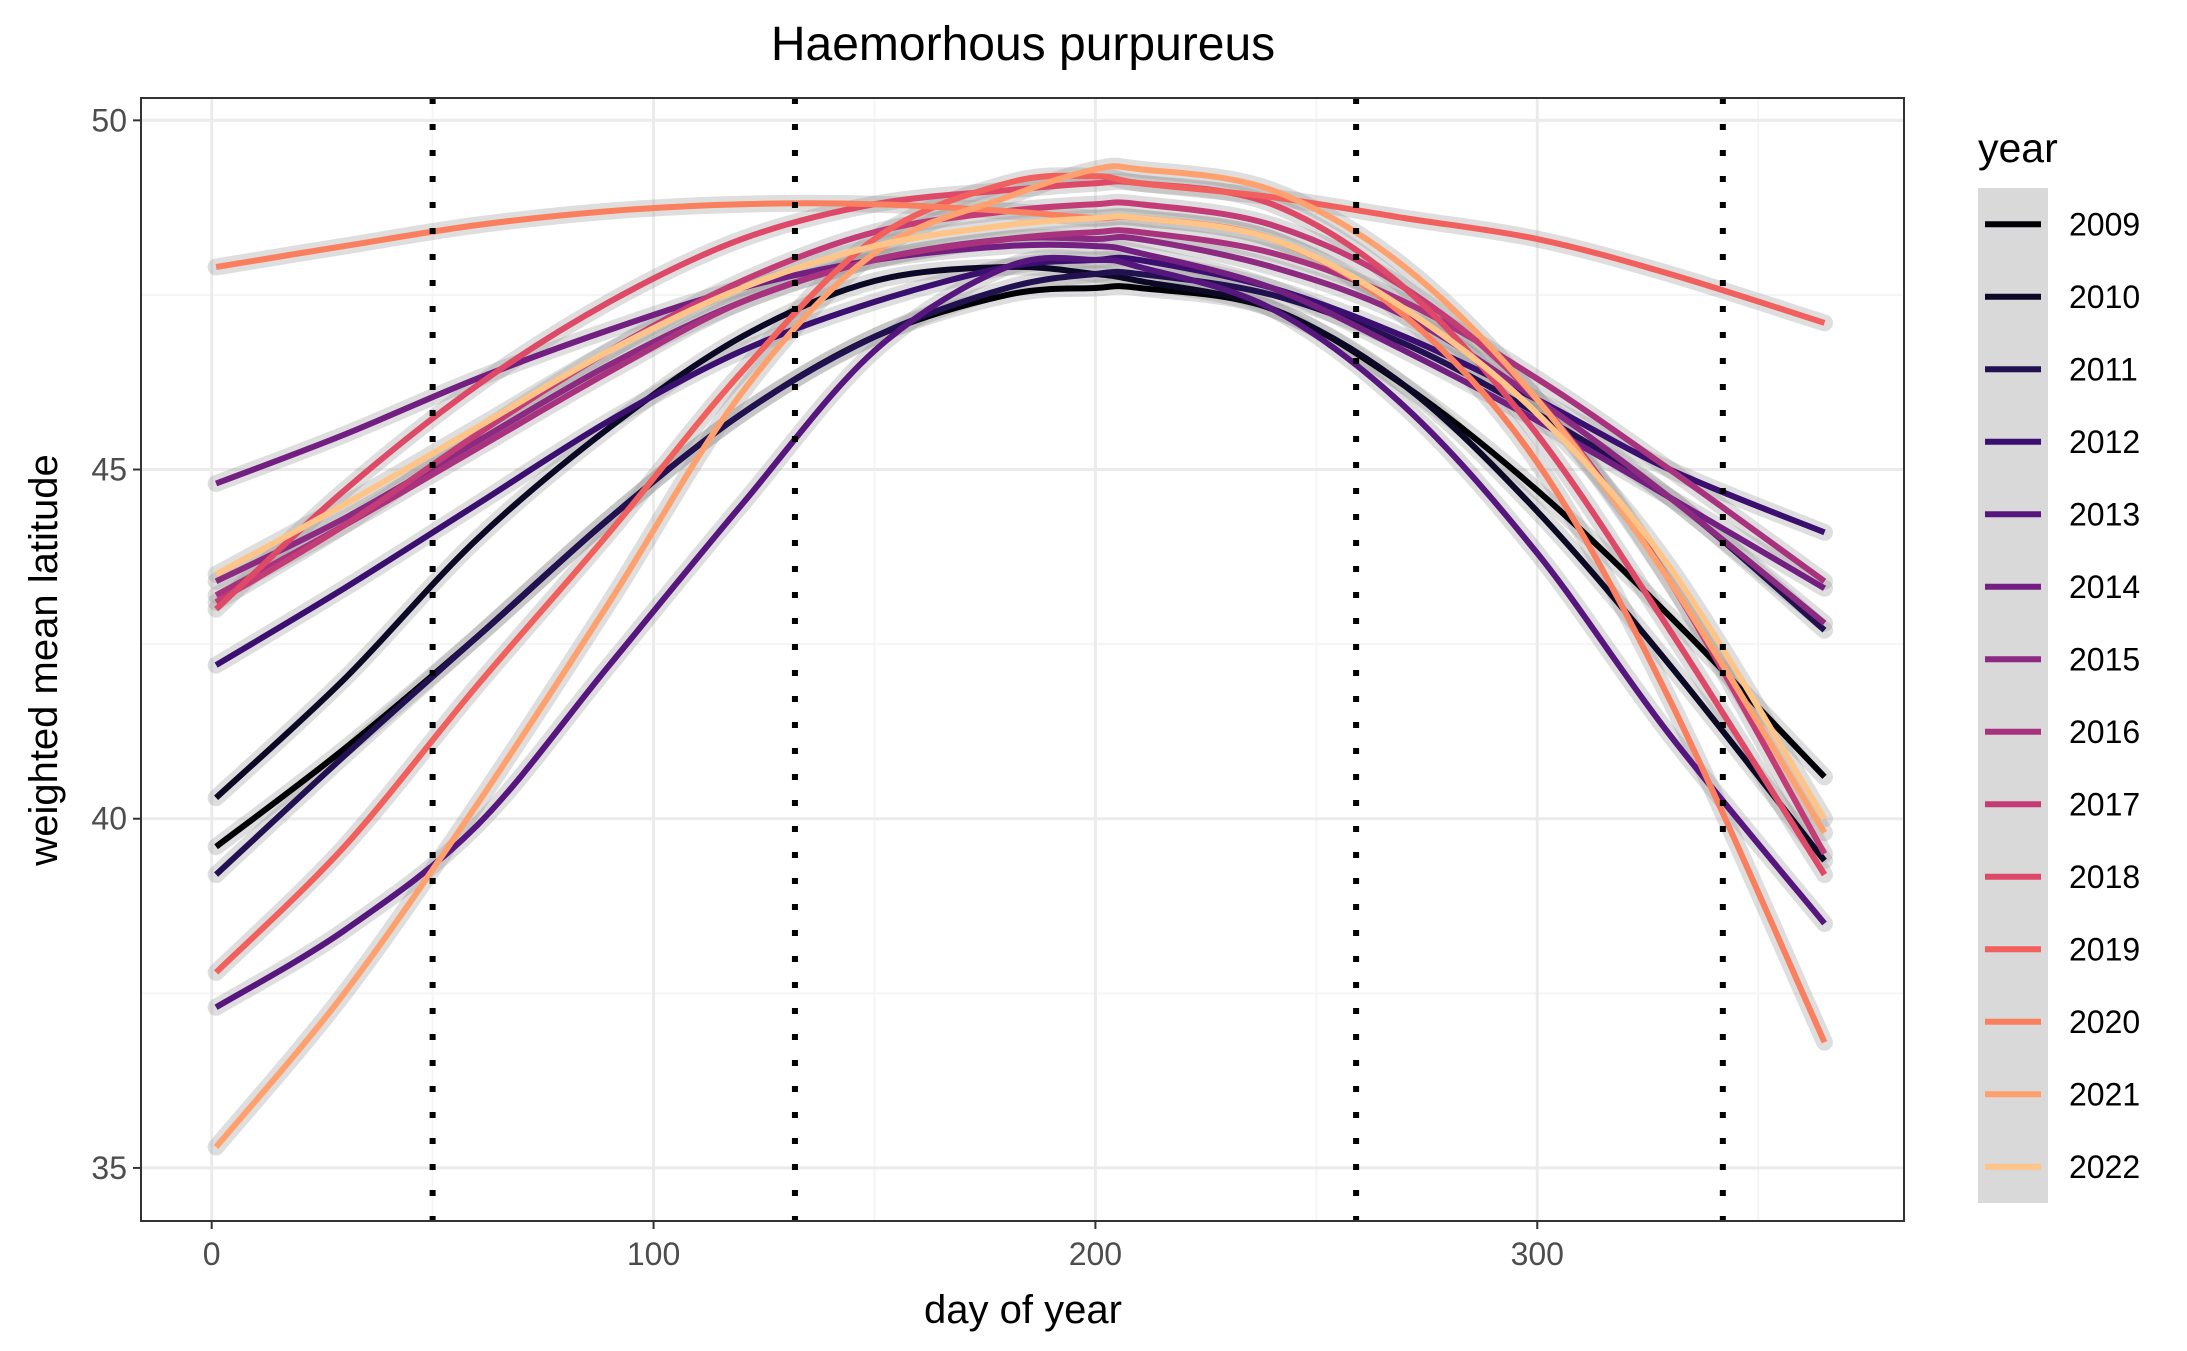 Image resolution: width=2187 pixels, height=1351 pixels. I want to click on y-tick-label: 35, so click(109, 1168).